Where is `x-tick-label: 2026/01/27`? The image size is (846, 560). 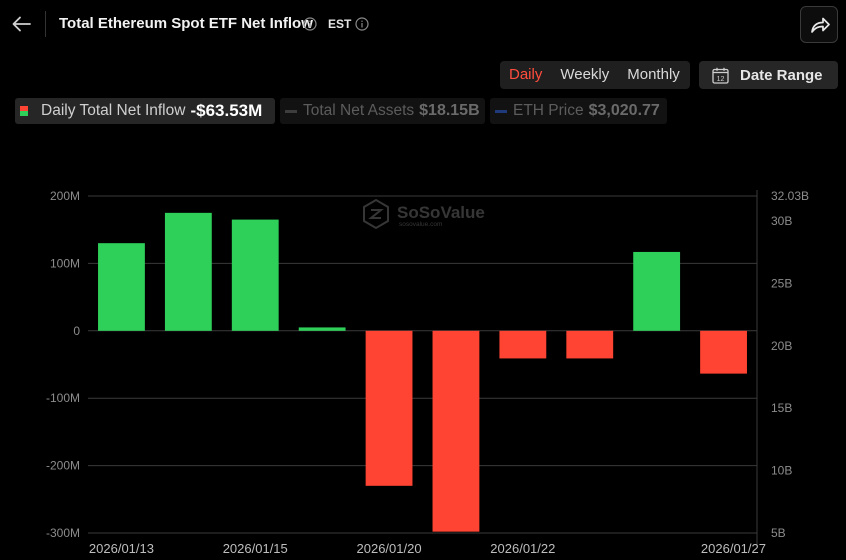 x-tick-label: 2026/01/27 is located at coordinates (733, 548).